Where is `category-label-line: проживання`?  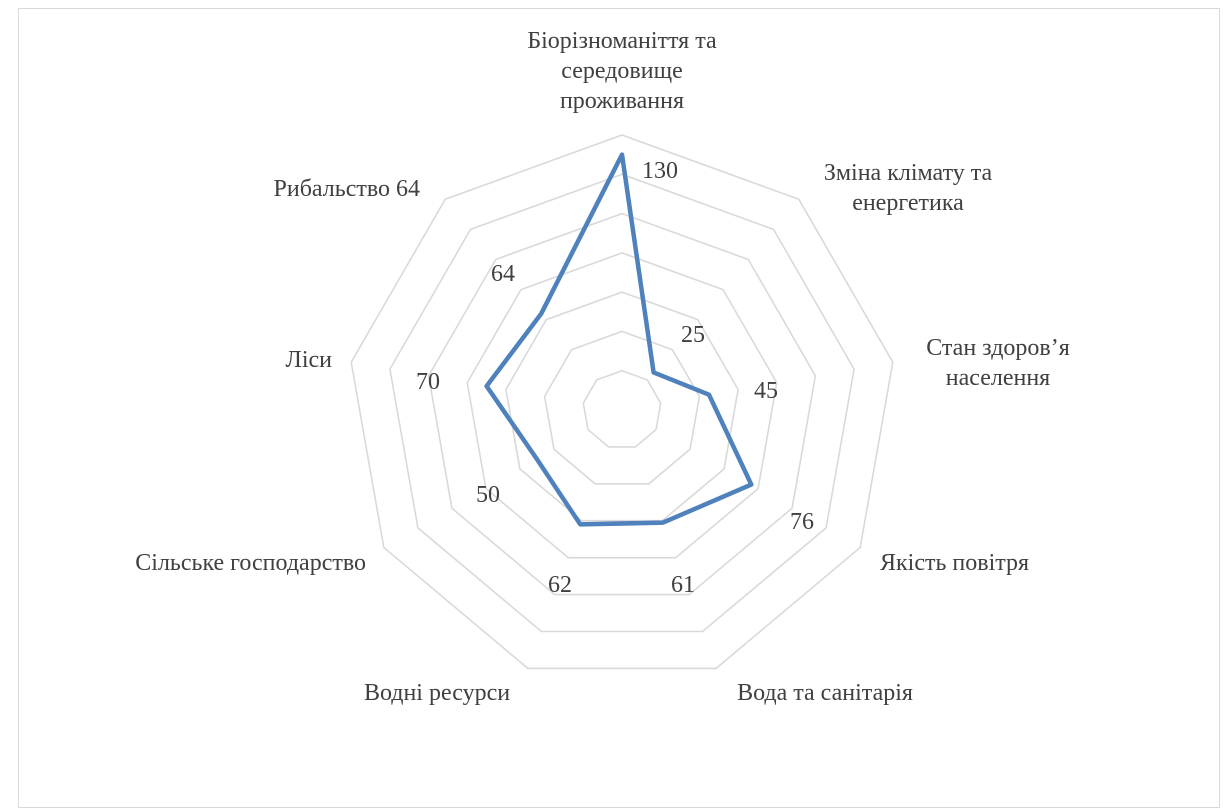 category-label-line: проживання is located at coordinates (622, 101).